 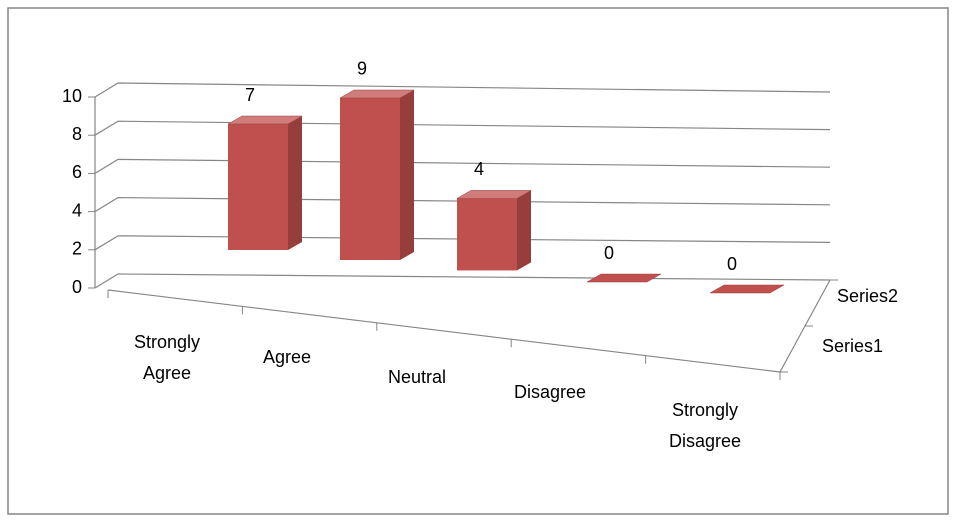 I want to click on data-label: 4, so click(x=479, y=169).